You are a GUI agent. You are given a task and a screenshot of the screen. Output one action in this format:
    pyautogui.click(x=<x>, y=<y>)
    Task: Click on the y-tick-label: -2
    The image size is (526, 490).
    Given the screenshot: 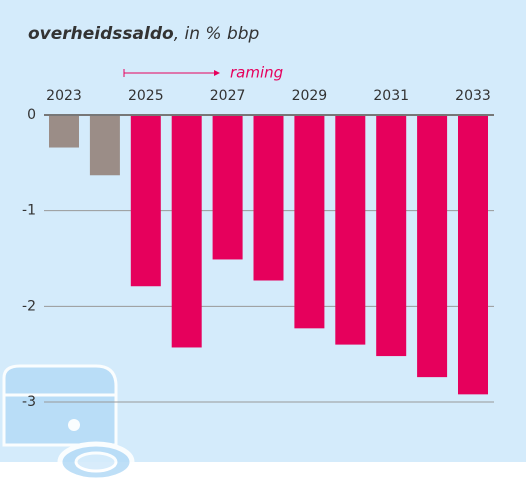 What is the action you would take?
    pyautogui.click(x=29, y=306)
    